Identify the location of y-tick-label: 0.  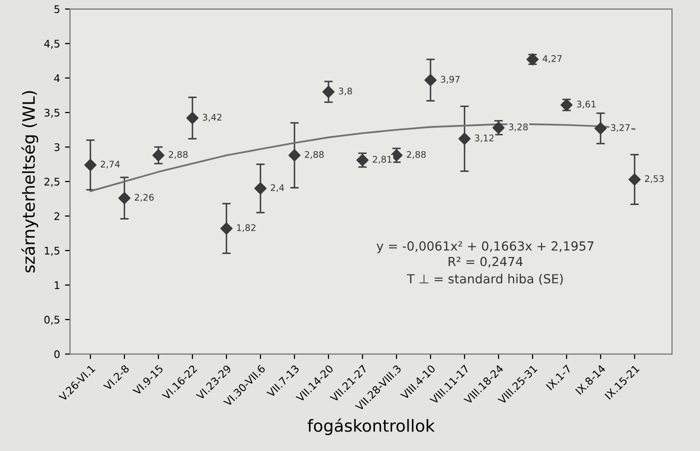
(57, 354).